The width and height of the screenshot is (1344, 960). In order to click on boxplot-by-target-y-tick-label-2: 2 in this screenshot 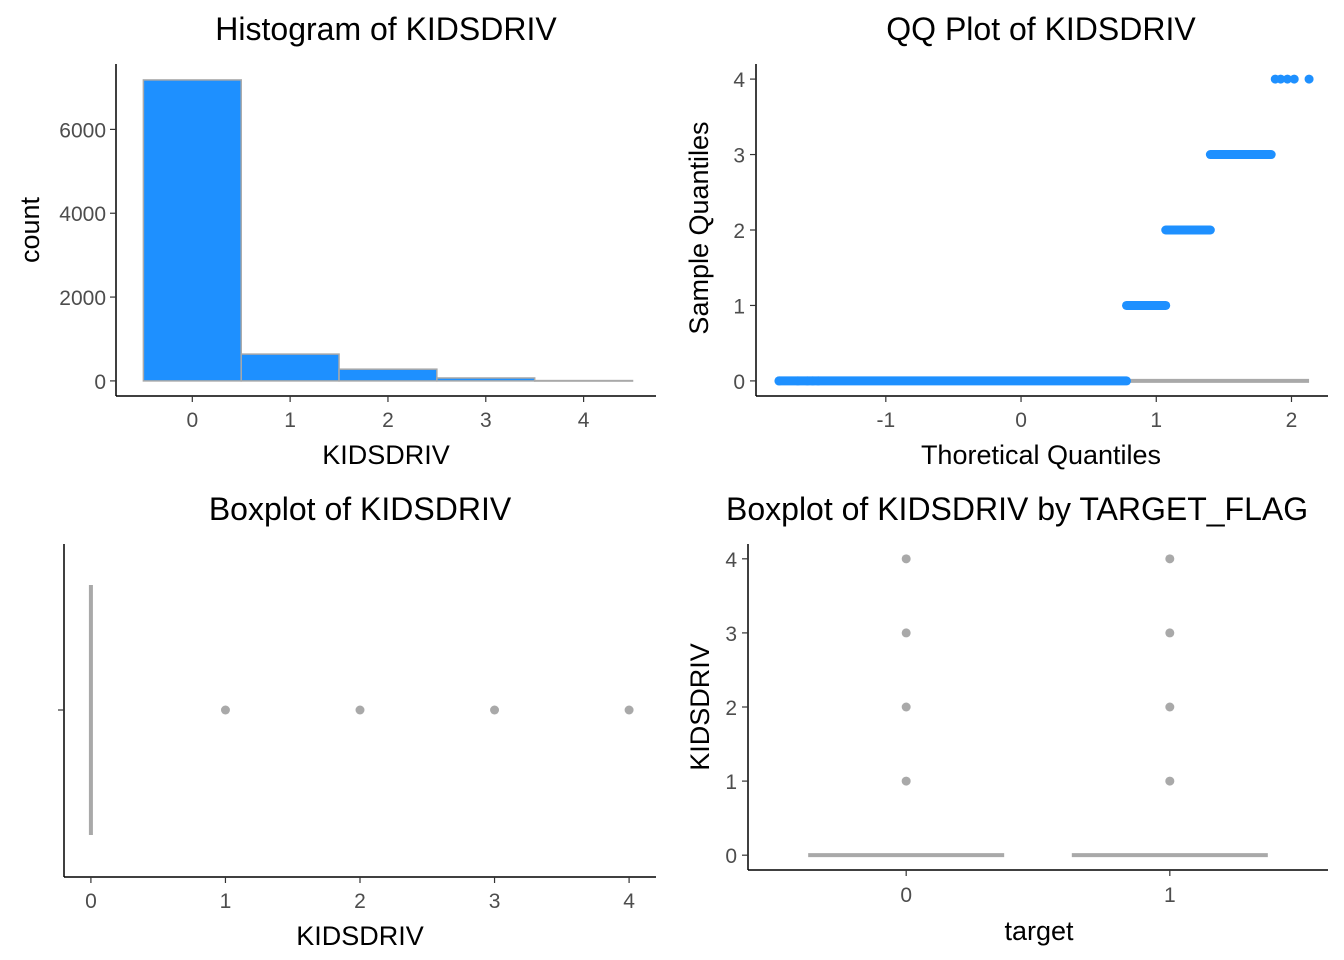, I will do `click(731, 708)`.